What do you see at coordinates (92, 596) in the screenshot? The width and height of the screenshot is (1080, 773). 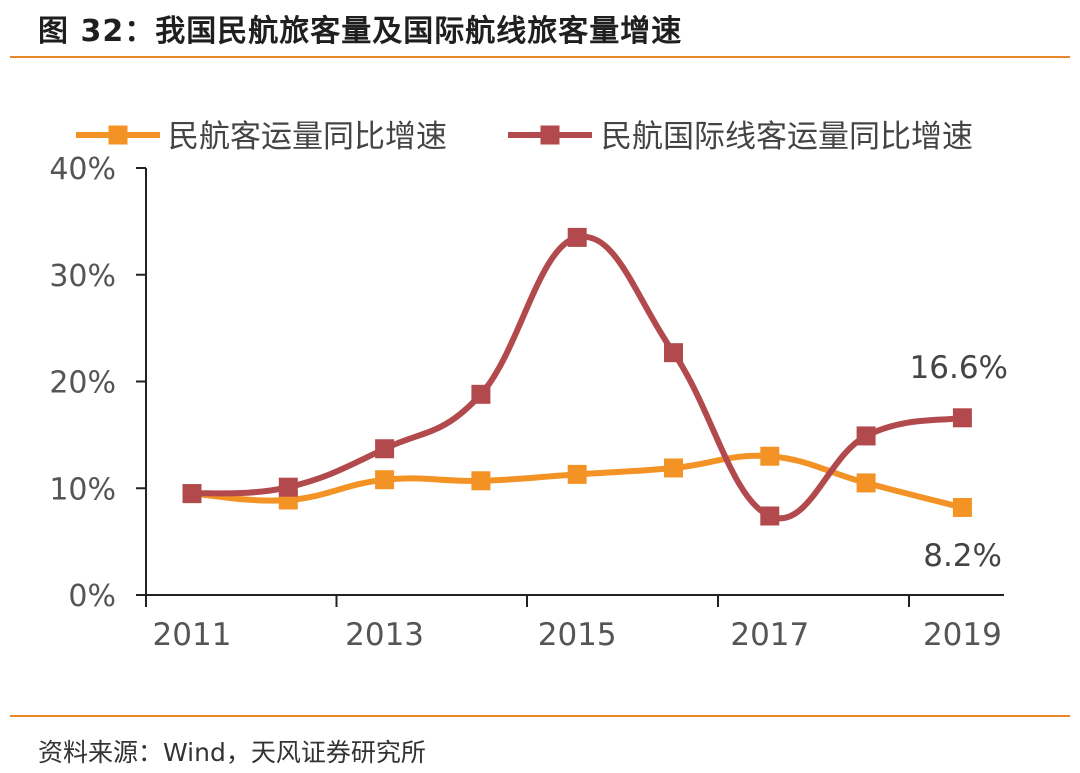 I see `y-tick-label: 0%` at bounding box center [92, 596].